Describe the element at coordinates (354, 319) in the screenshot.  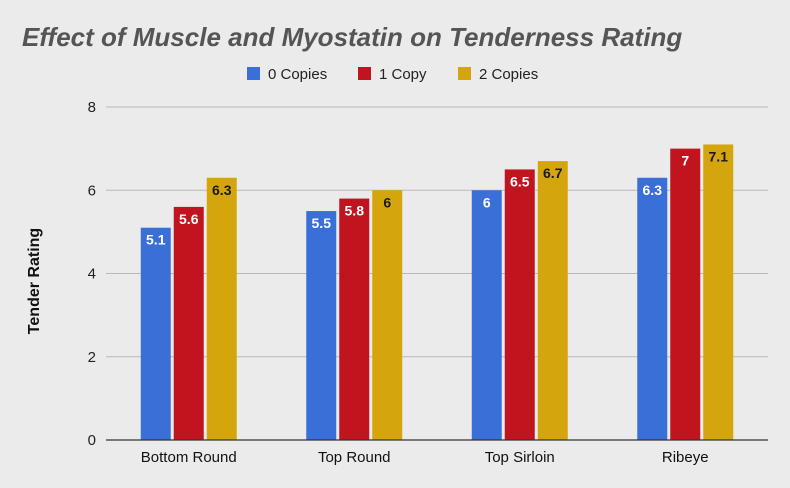
I see `bar-top-round-1-copy` at that location.